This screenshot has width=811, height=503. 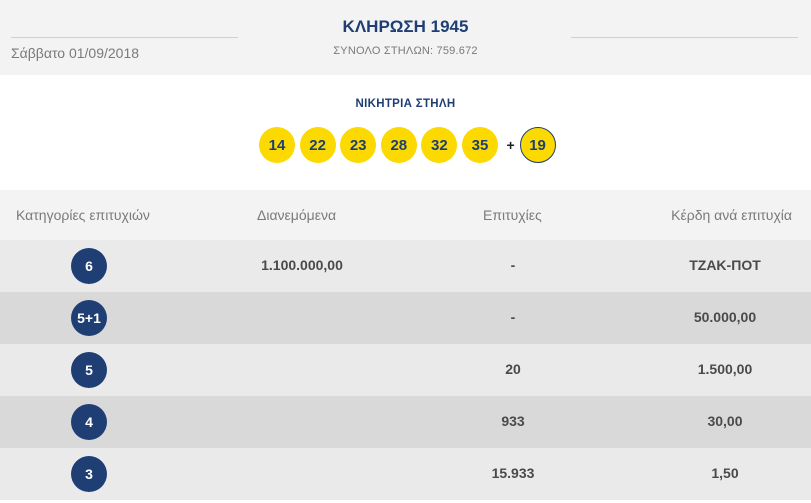 I want to click on table-row: 4 933 30,00, so click(x=405, y=422).